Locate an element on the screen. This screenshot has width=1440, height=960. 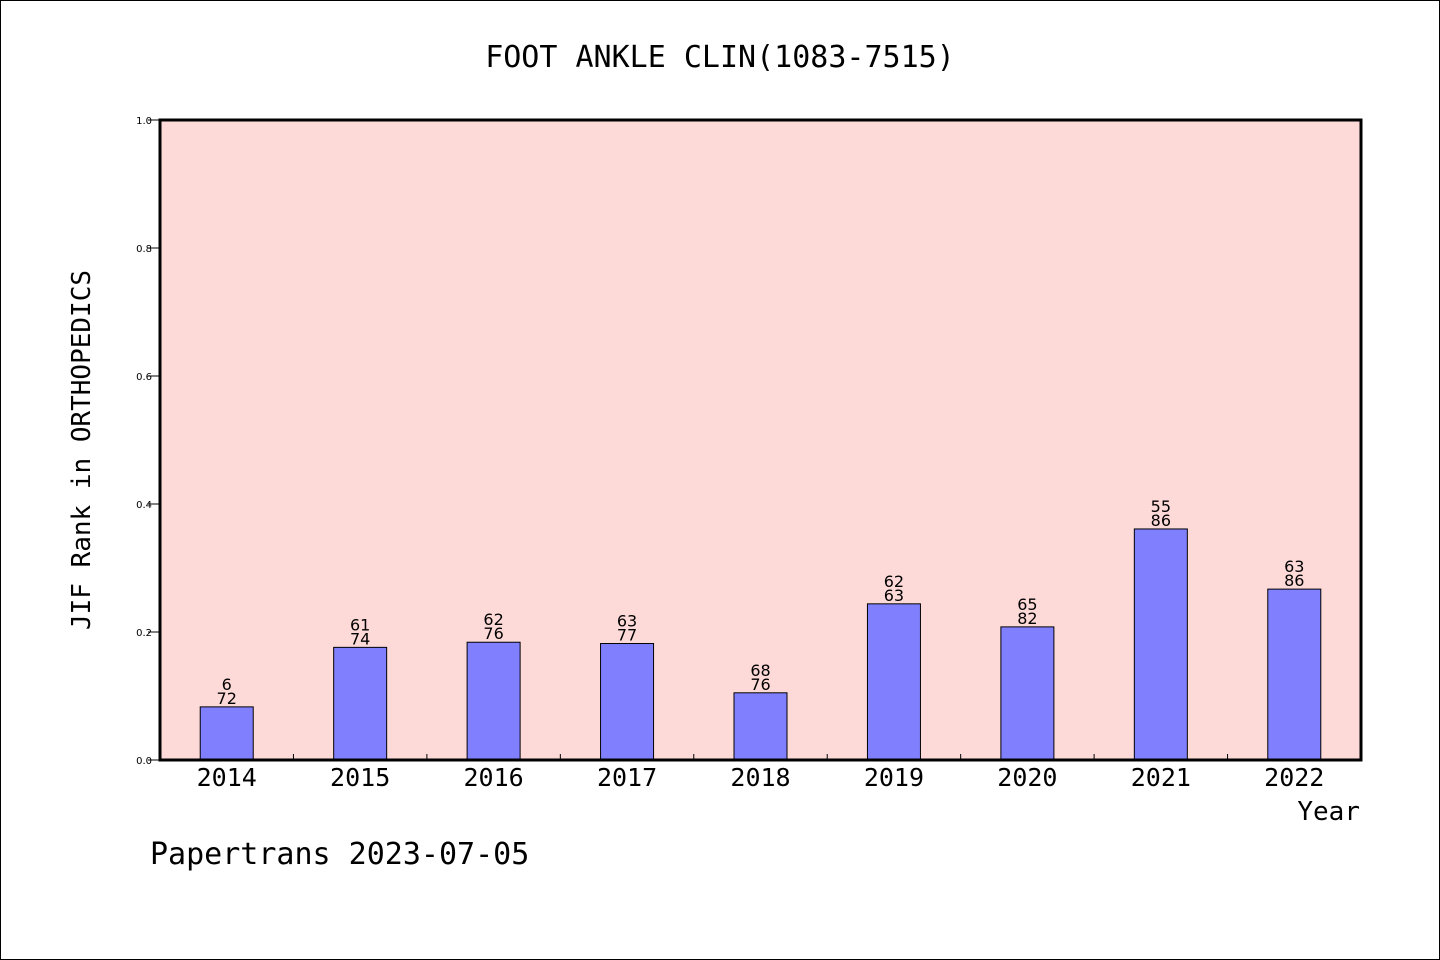
bar-2021 is located at coordinates (1160, 644).